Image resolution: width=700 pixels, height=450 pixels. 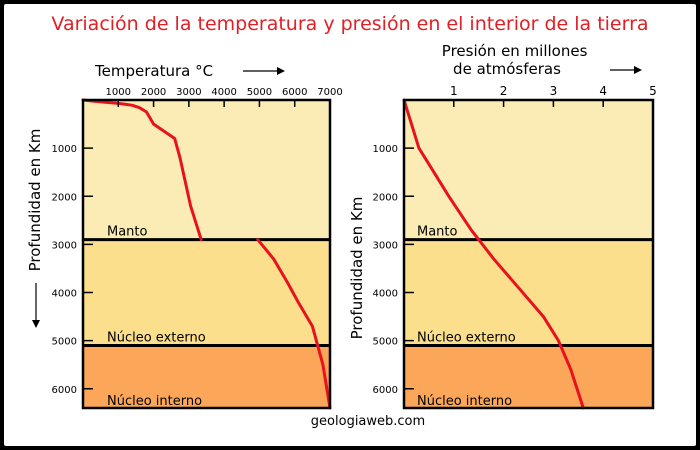 What do you see at coordinates (35, 200) in the screenshot?
I see `depth-axis-label-left: Profundidad en Km` at bounding box center [35, 200].